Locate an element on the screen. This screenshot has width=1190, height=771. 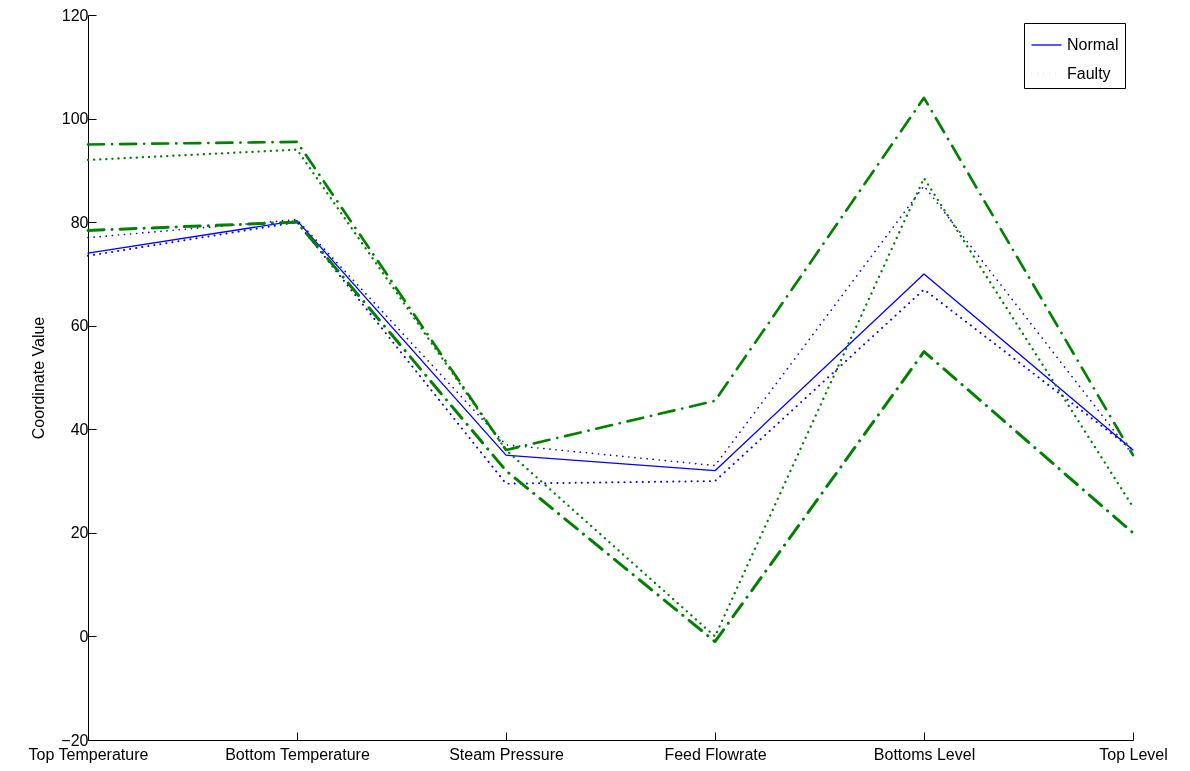
y-tick-label: 120 is located at coordinates (75, 15).